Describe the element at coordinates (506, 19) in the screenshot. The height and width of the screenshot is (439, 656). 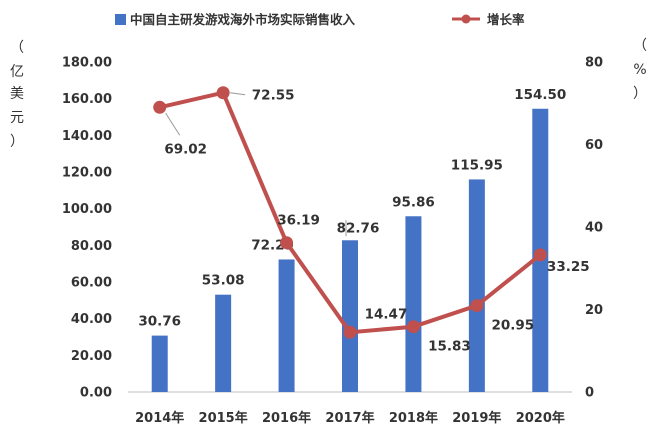
I see `legend-label-line: 增长率` at that location.